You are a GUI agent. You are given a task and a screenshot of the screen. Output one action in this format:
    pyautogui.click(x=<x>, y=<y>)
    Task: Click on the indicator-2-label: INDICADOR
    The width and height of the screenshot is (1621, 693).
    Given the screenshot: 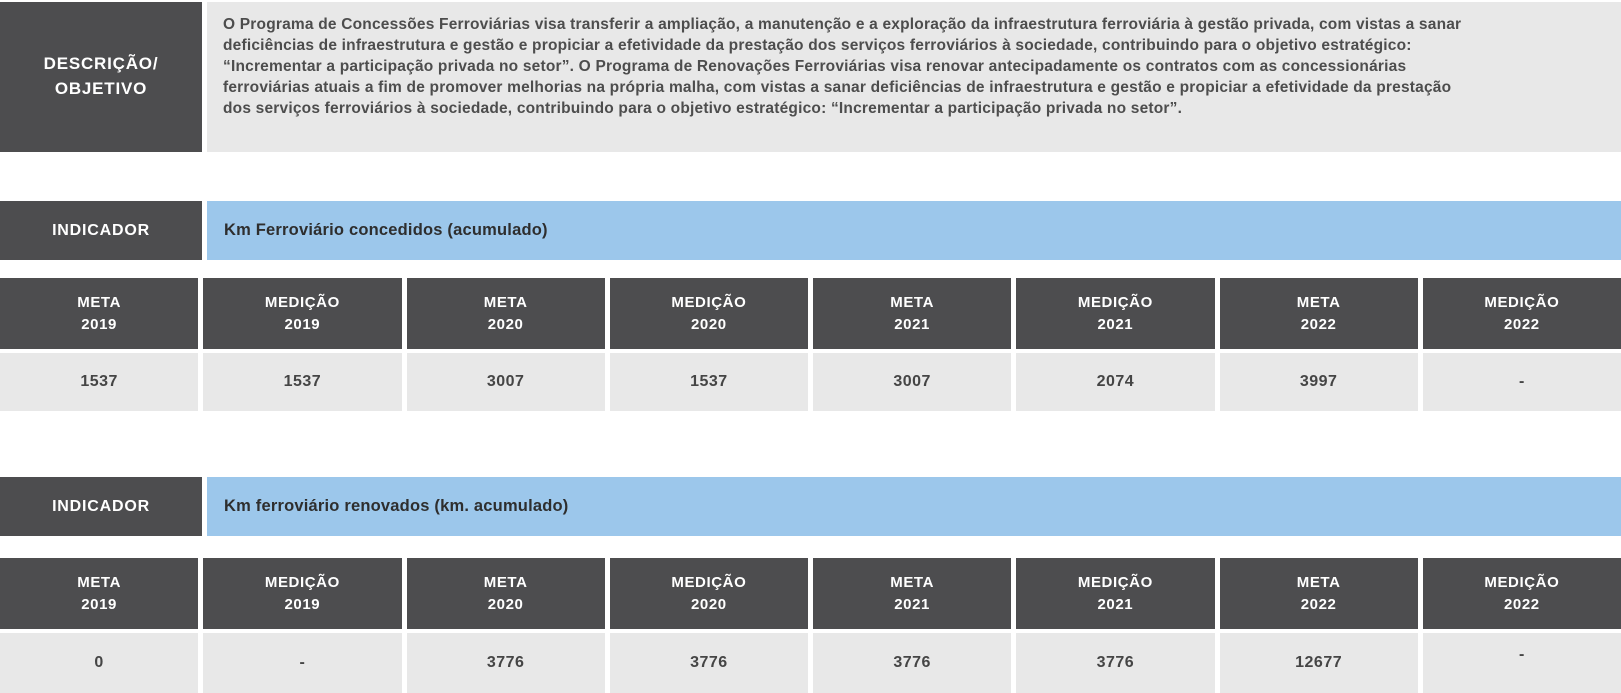 What is the action you would take?
    pyautogui.click(x=101, y=506)
    